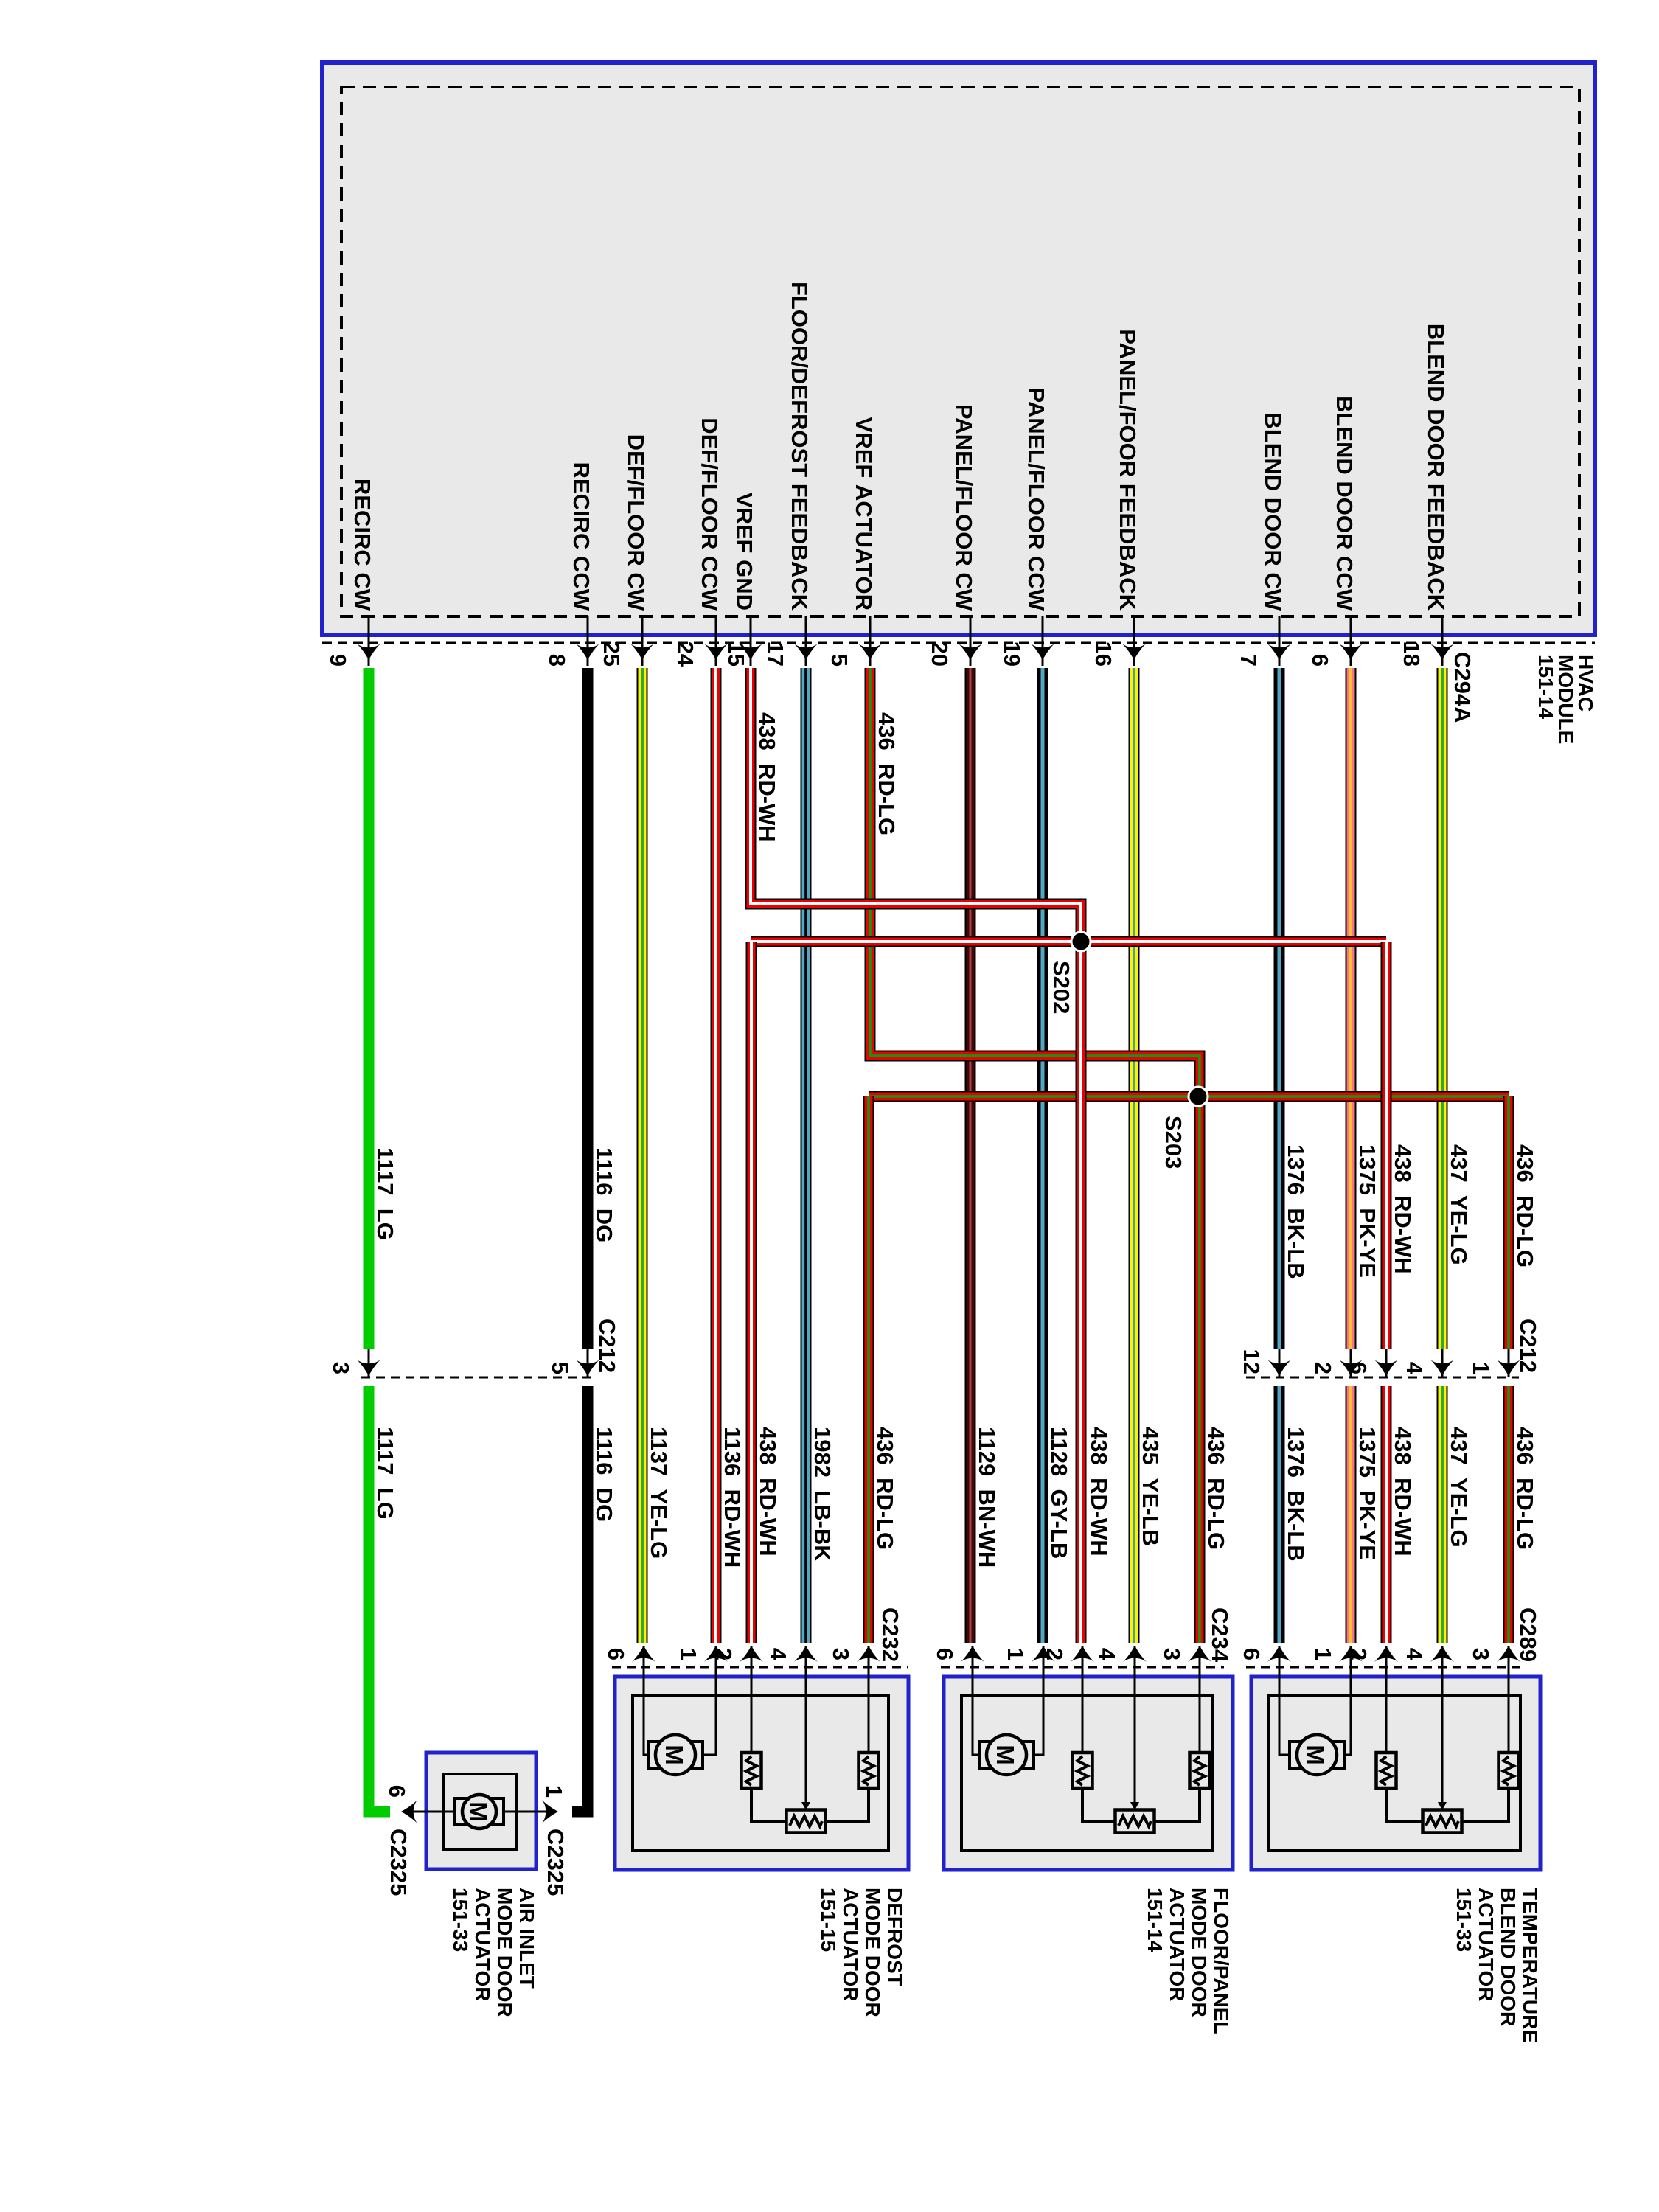  Describe the element at coordinates (775, 654) in the screenshot. I see `svg-text: 17` at that location.